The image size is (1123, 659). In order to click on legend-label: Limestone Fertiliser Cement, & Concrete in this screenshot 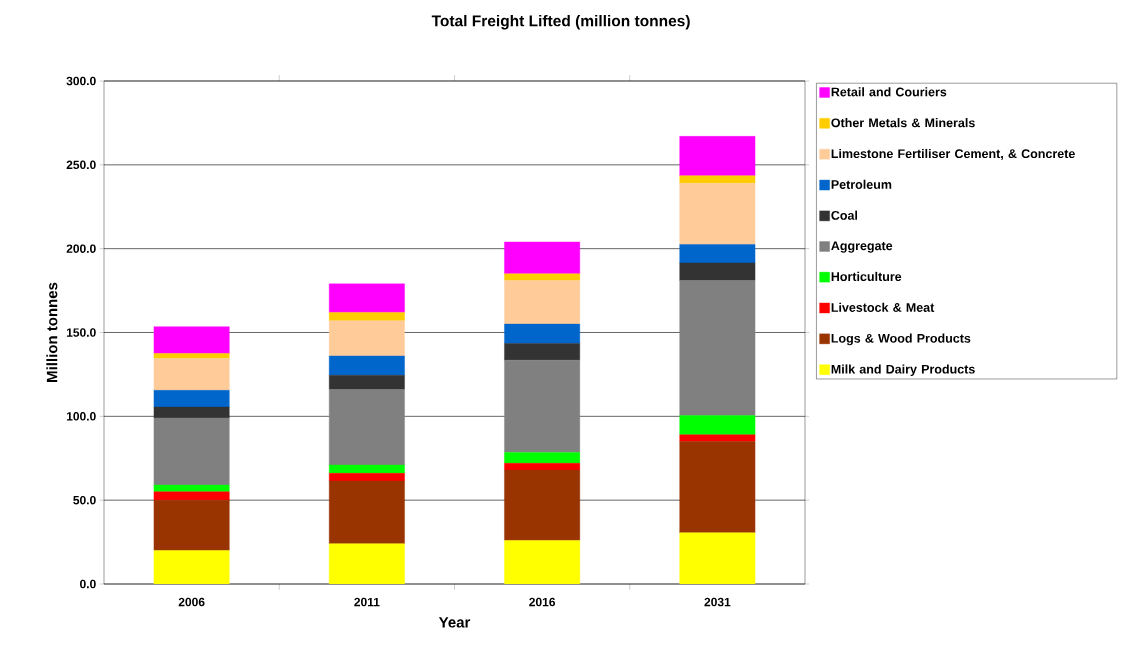, I will do `click(953, 154)`.